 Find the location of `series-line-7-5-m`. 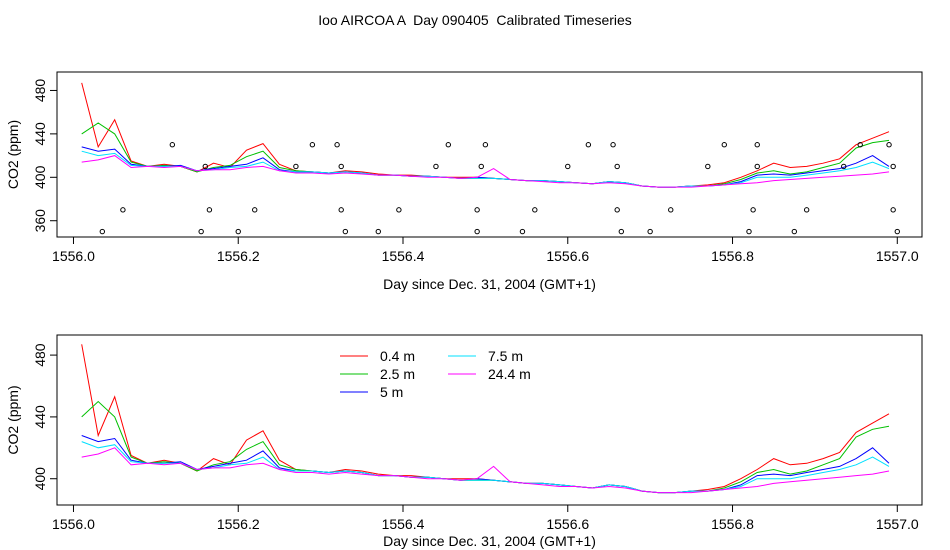

series-line-7-5-m is located at coordinates (485, 467).